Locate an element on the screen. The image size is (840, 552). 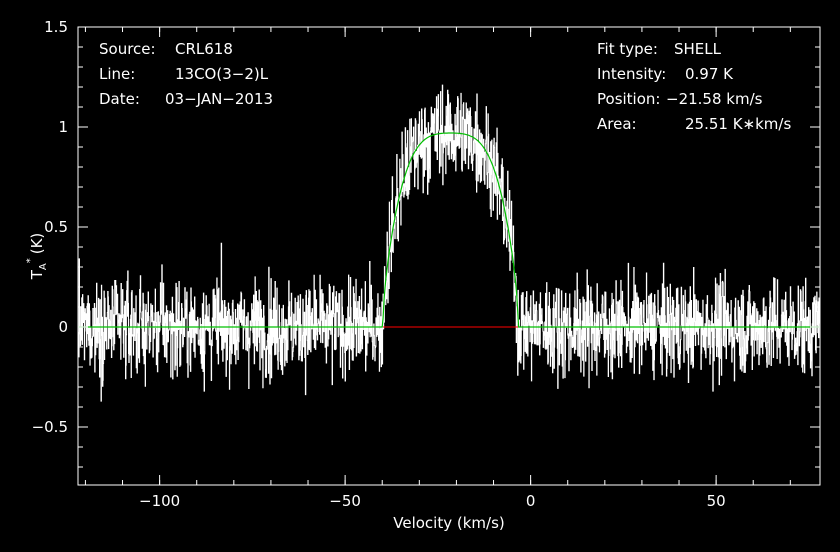
date-value: 03−JAN−2013 is located at coordinates (219, 99).